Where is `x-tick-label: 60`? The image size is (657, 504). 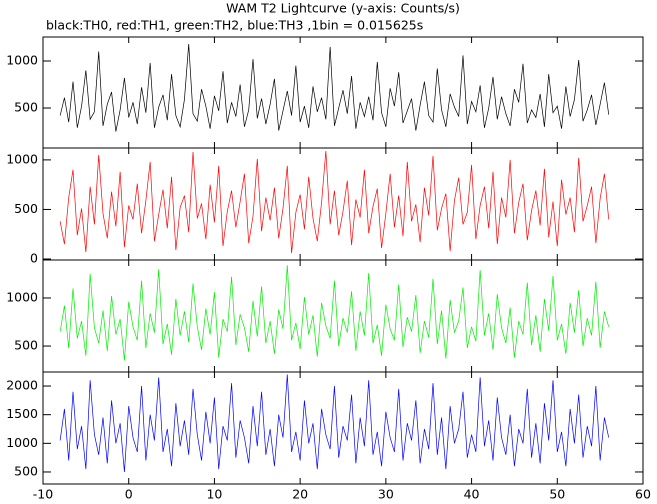 x-tick-label: 60 is located at coordinates (643, 494).